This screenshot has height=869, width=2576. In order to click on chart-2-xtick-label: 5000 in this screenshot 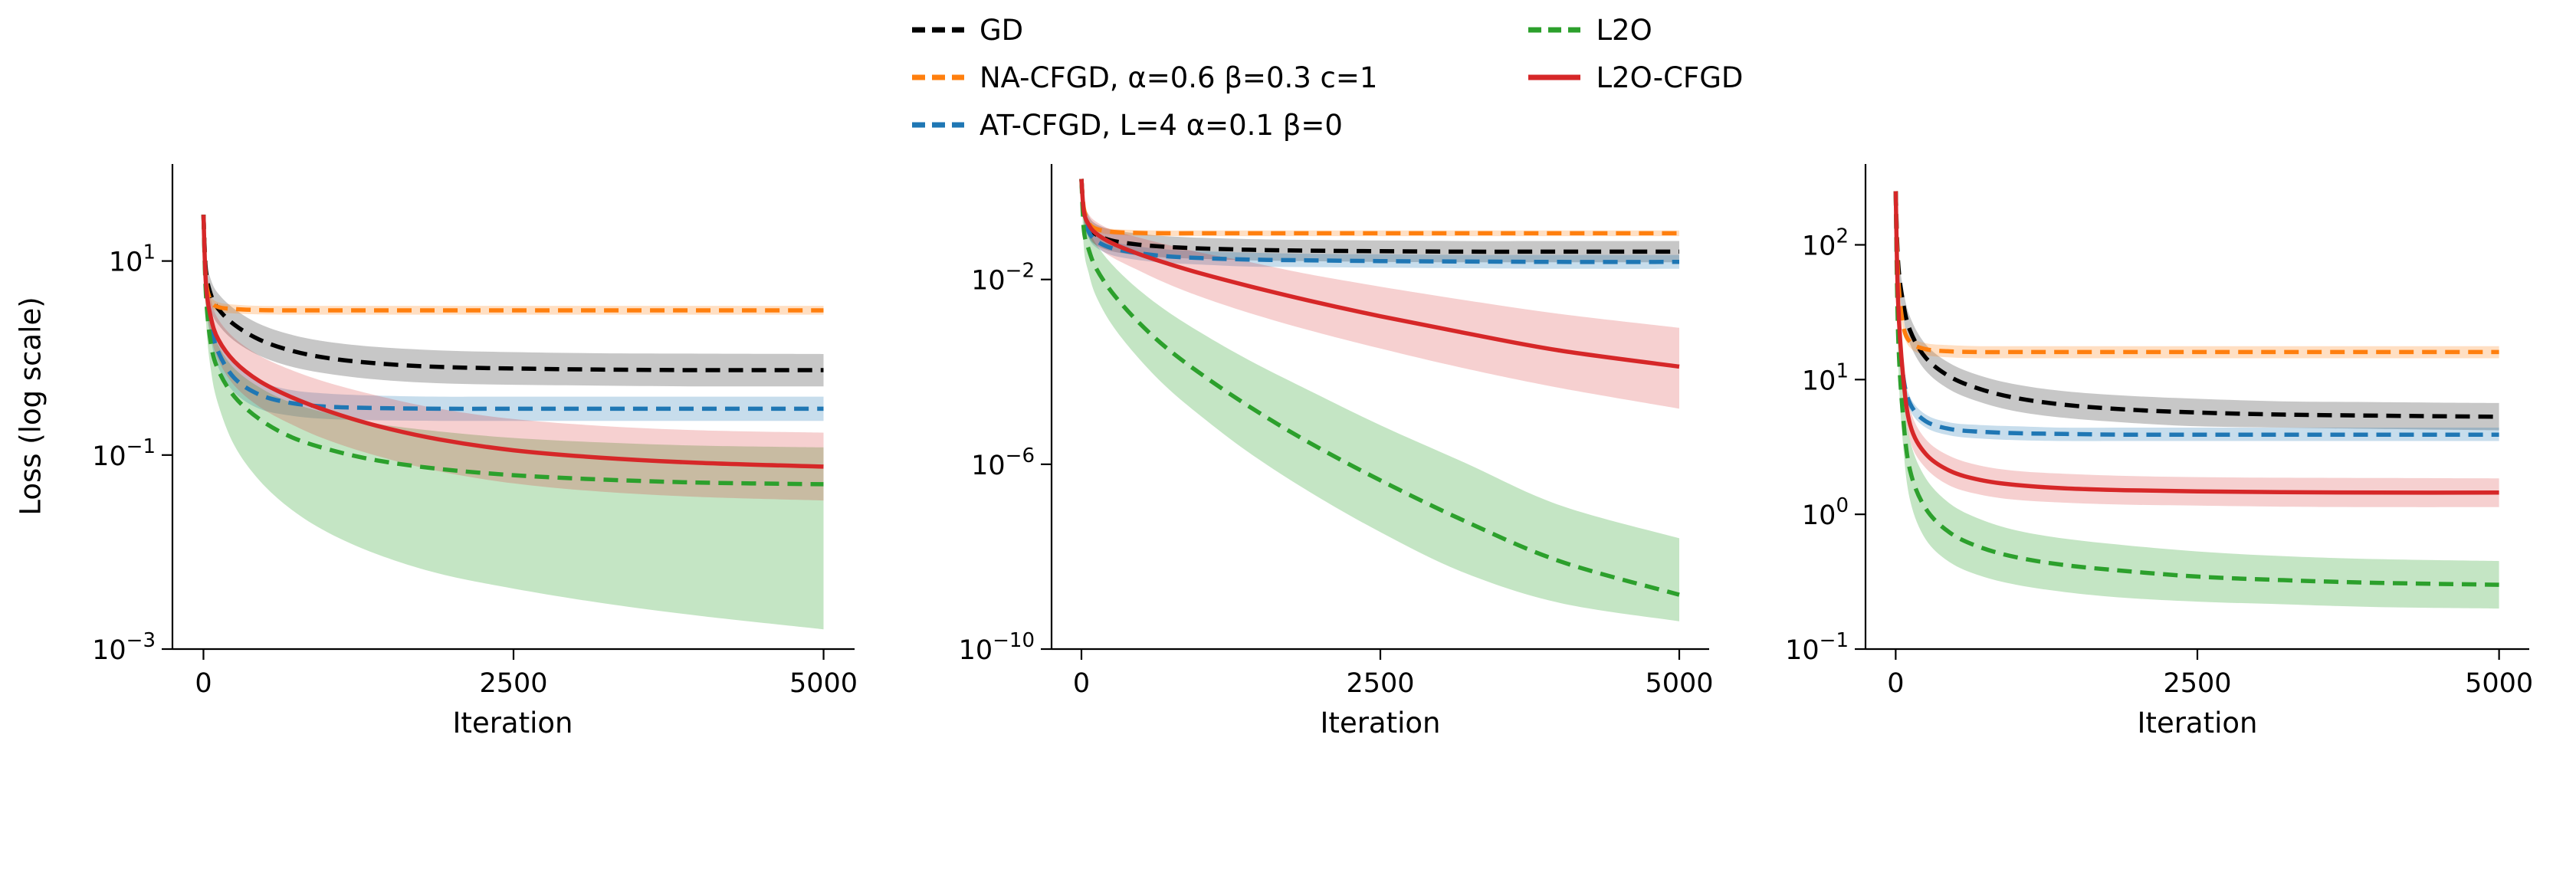, I will do `click(1679, 683)`.